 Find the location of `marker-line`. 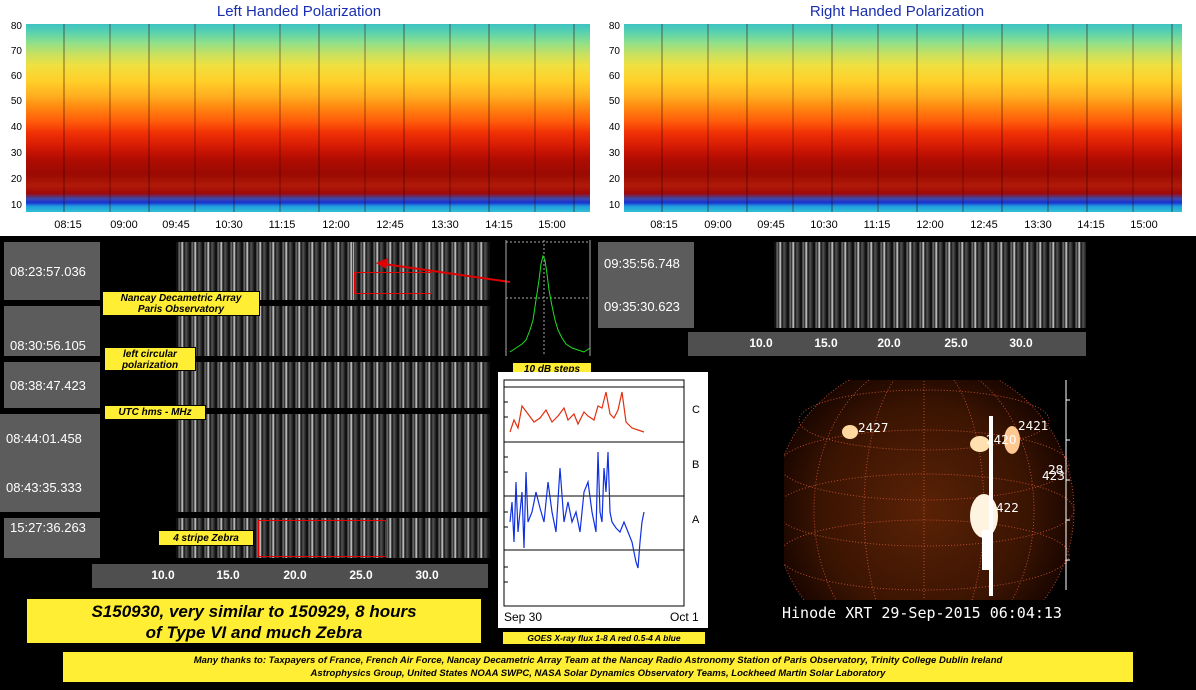

marker-line is located at coordinates (353, 271).